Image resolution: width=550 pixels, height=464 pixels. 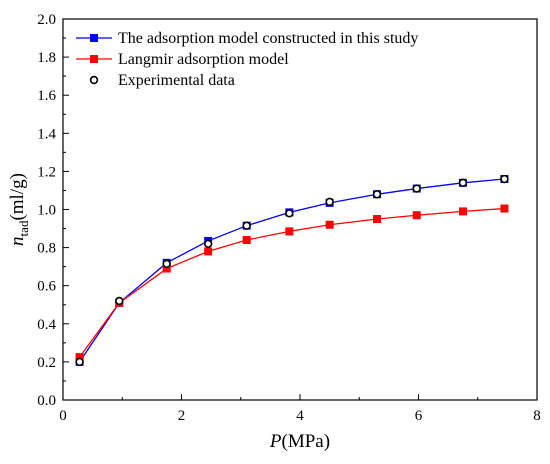 What do you see at coordinates (46, 401) in the screenshot?
I see `y-tick-label: 0.0` at bounding box center [46, 401].